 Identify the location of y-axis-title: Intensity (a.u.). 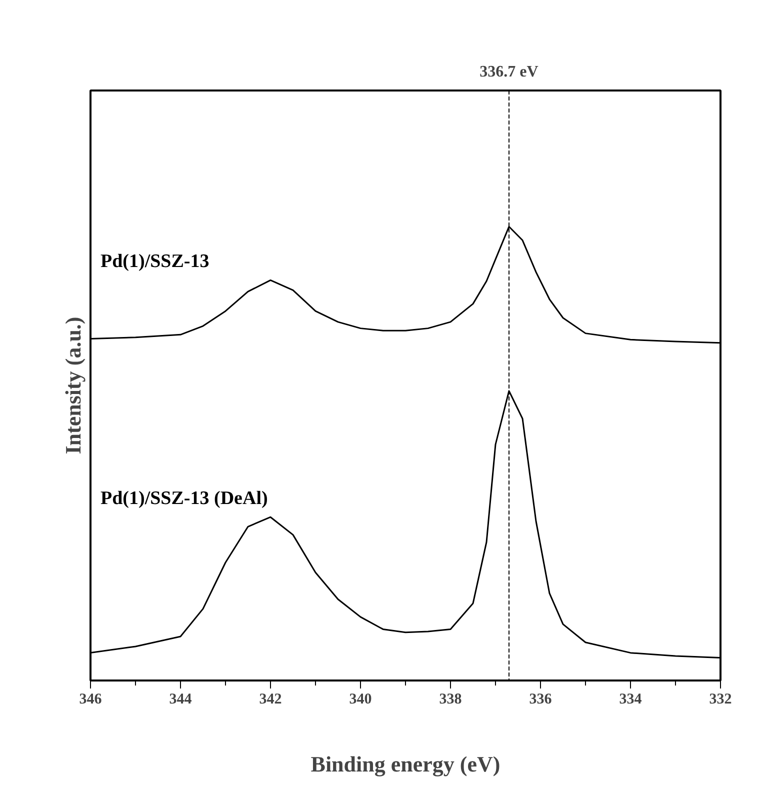
(73, 385).